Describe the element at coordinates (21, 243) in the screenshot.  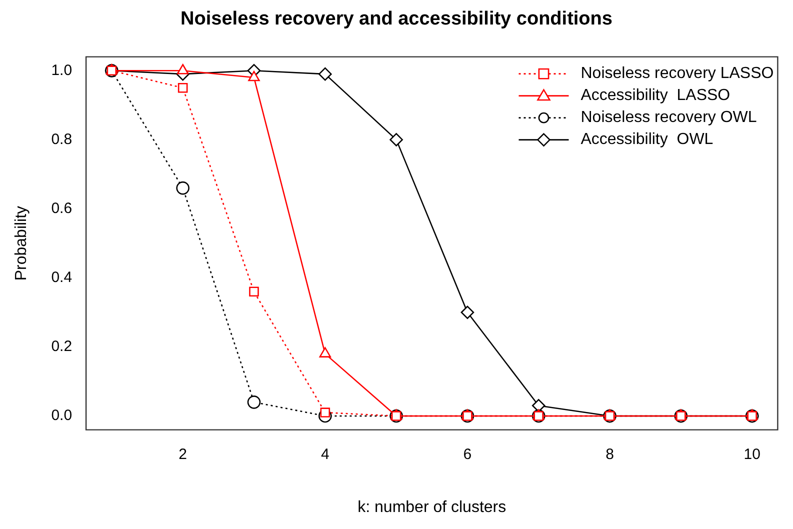
I see `y-axis-title: Probability` at that location.